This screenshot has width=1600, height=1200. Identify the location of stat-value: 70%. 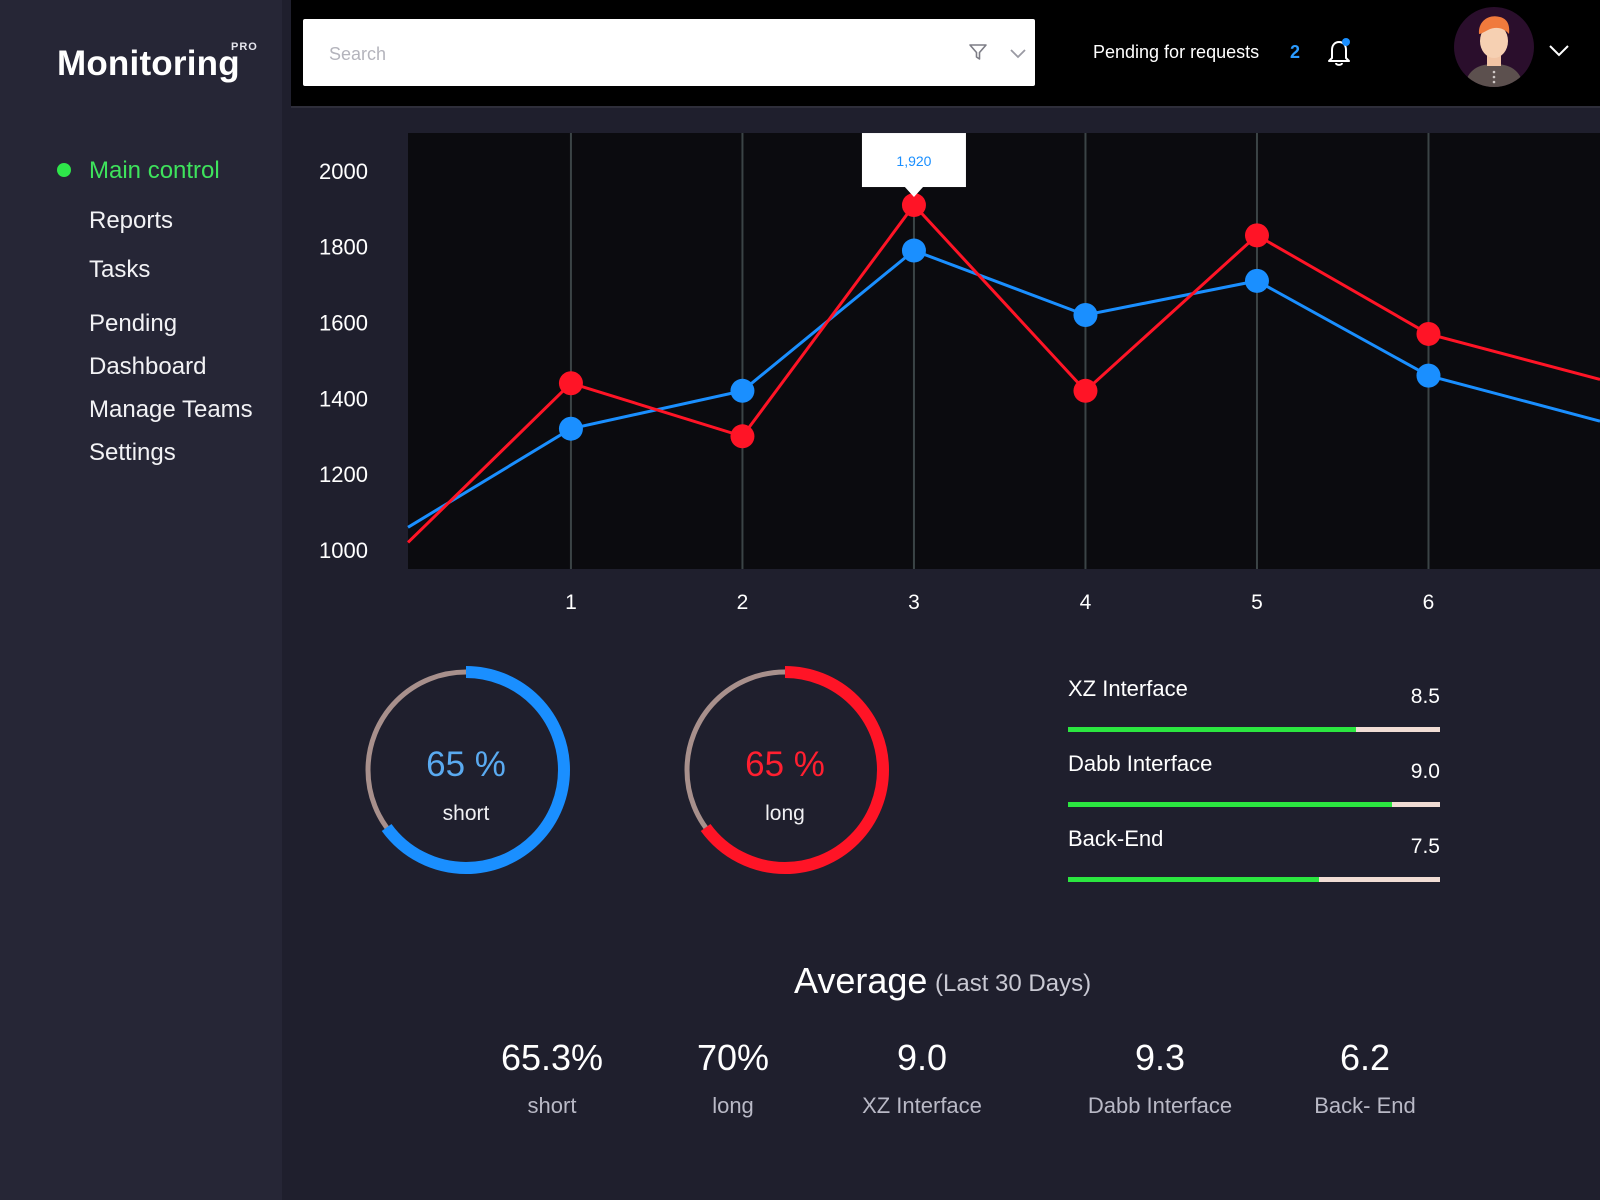
(733, 1057).